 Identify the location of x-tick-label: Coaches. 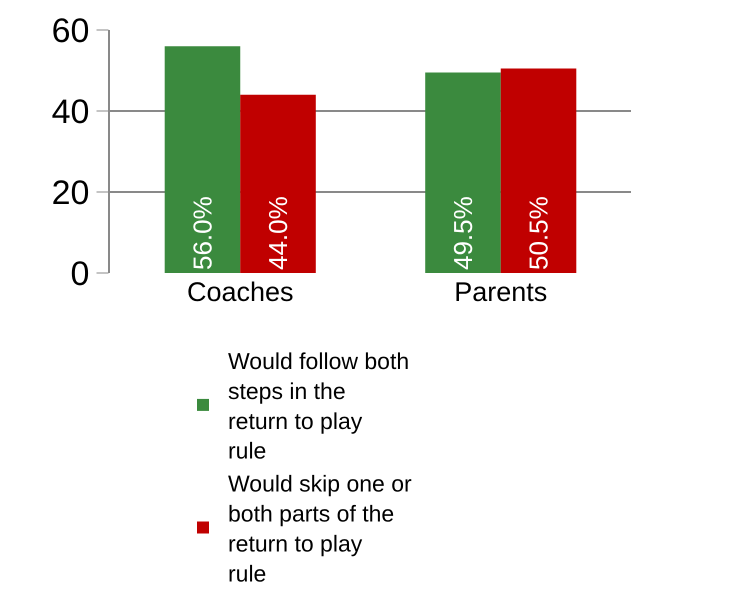
(240, 292).